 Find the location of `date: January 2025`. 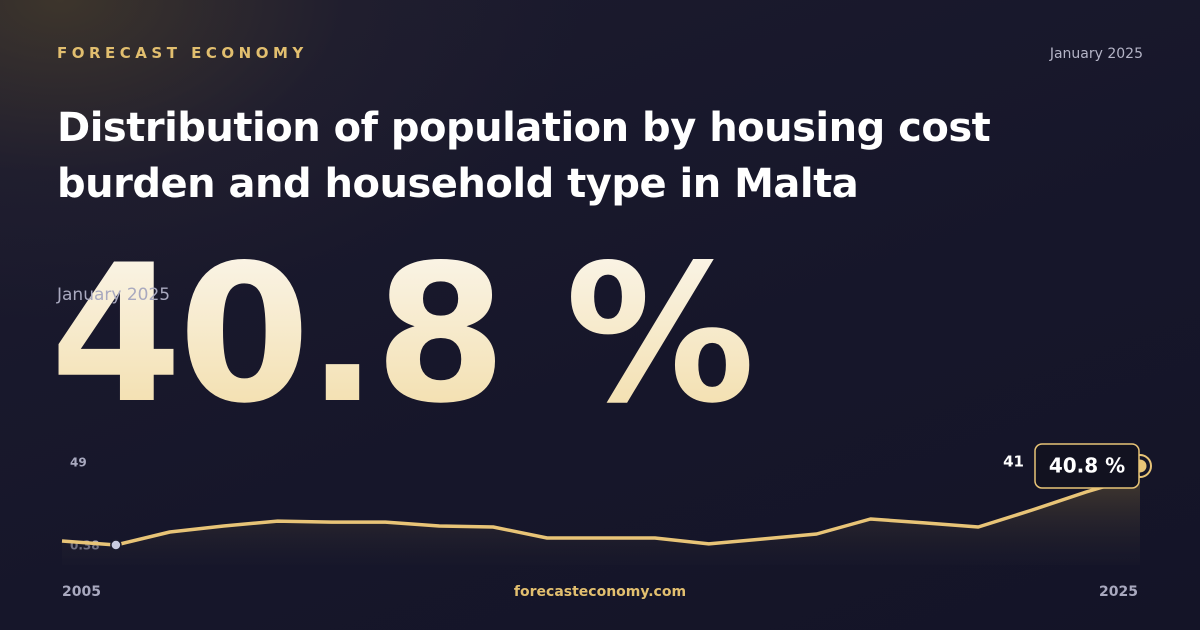

date: January 2025 is located at coordinates (1096, 54).